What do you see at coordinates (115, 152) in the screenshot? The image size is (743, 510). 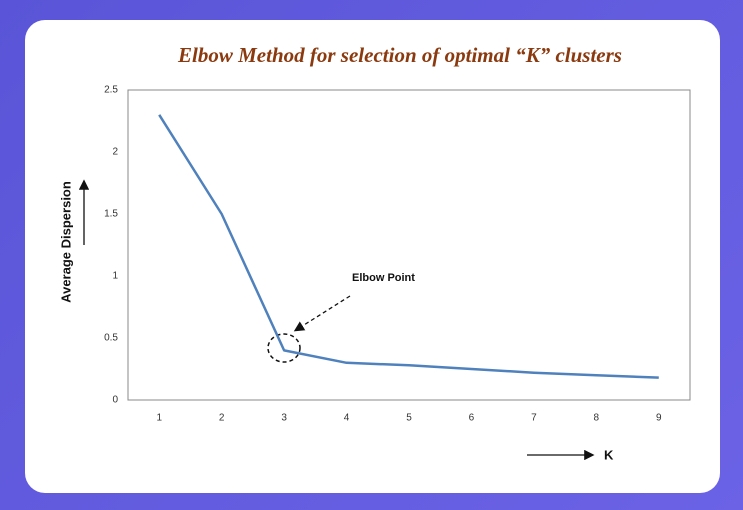 I see `y-tick-label: 2` at bounding box center [115, 152].